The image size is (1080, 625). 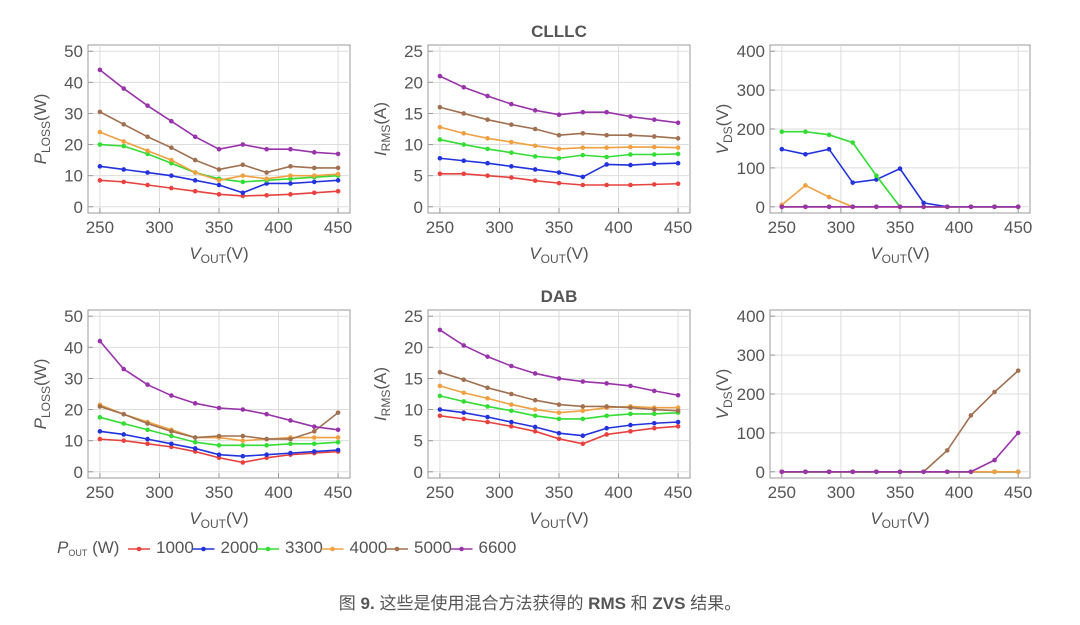 I want to click on legend-label: 1000, so click(x=175, y=547).